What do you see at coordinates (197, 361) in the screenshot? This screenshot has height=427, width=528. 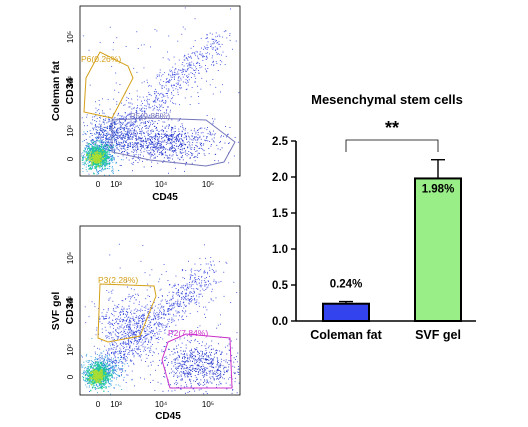 I see `gate-p2` at bounding box center [197, 361].